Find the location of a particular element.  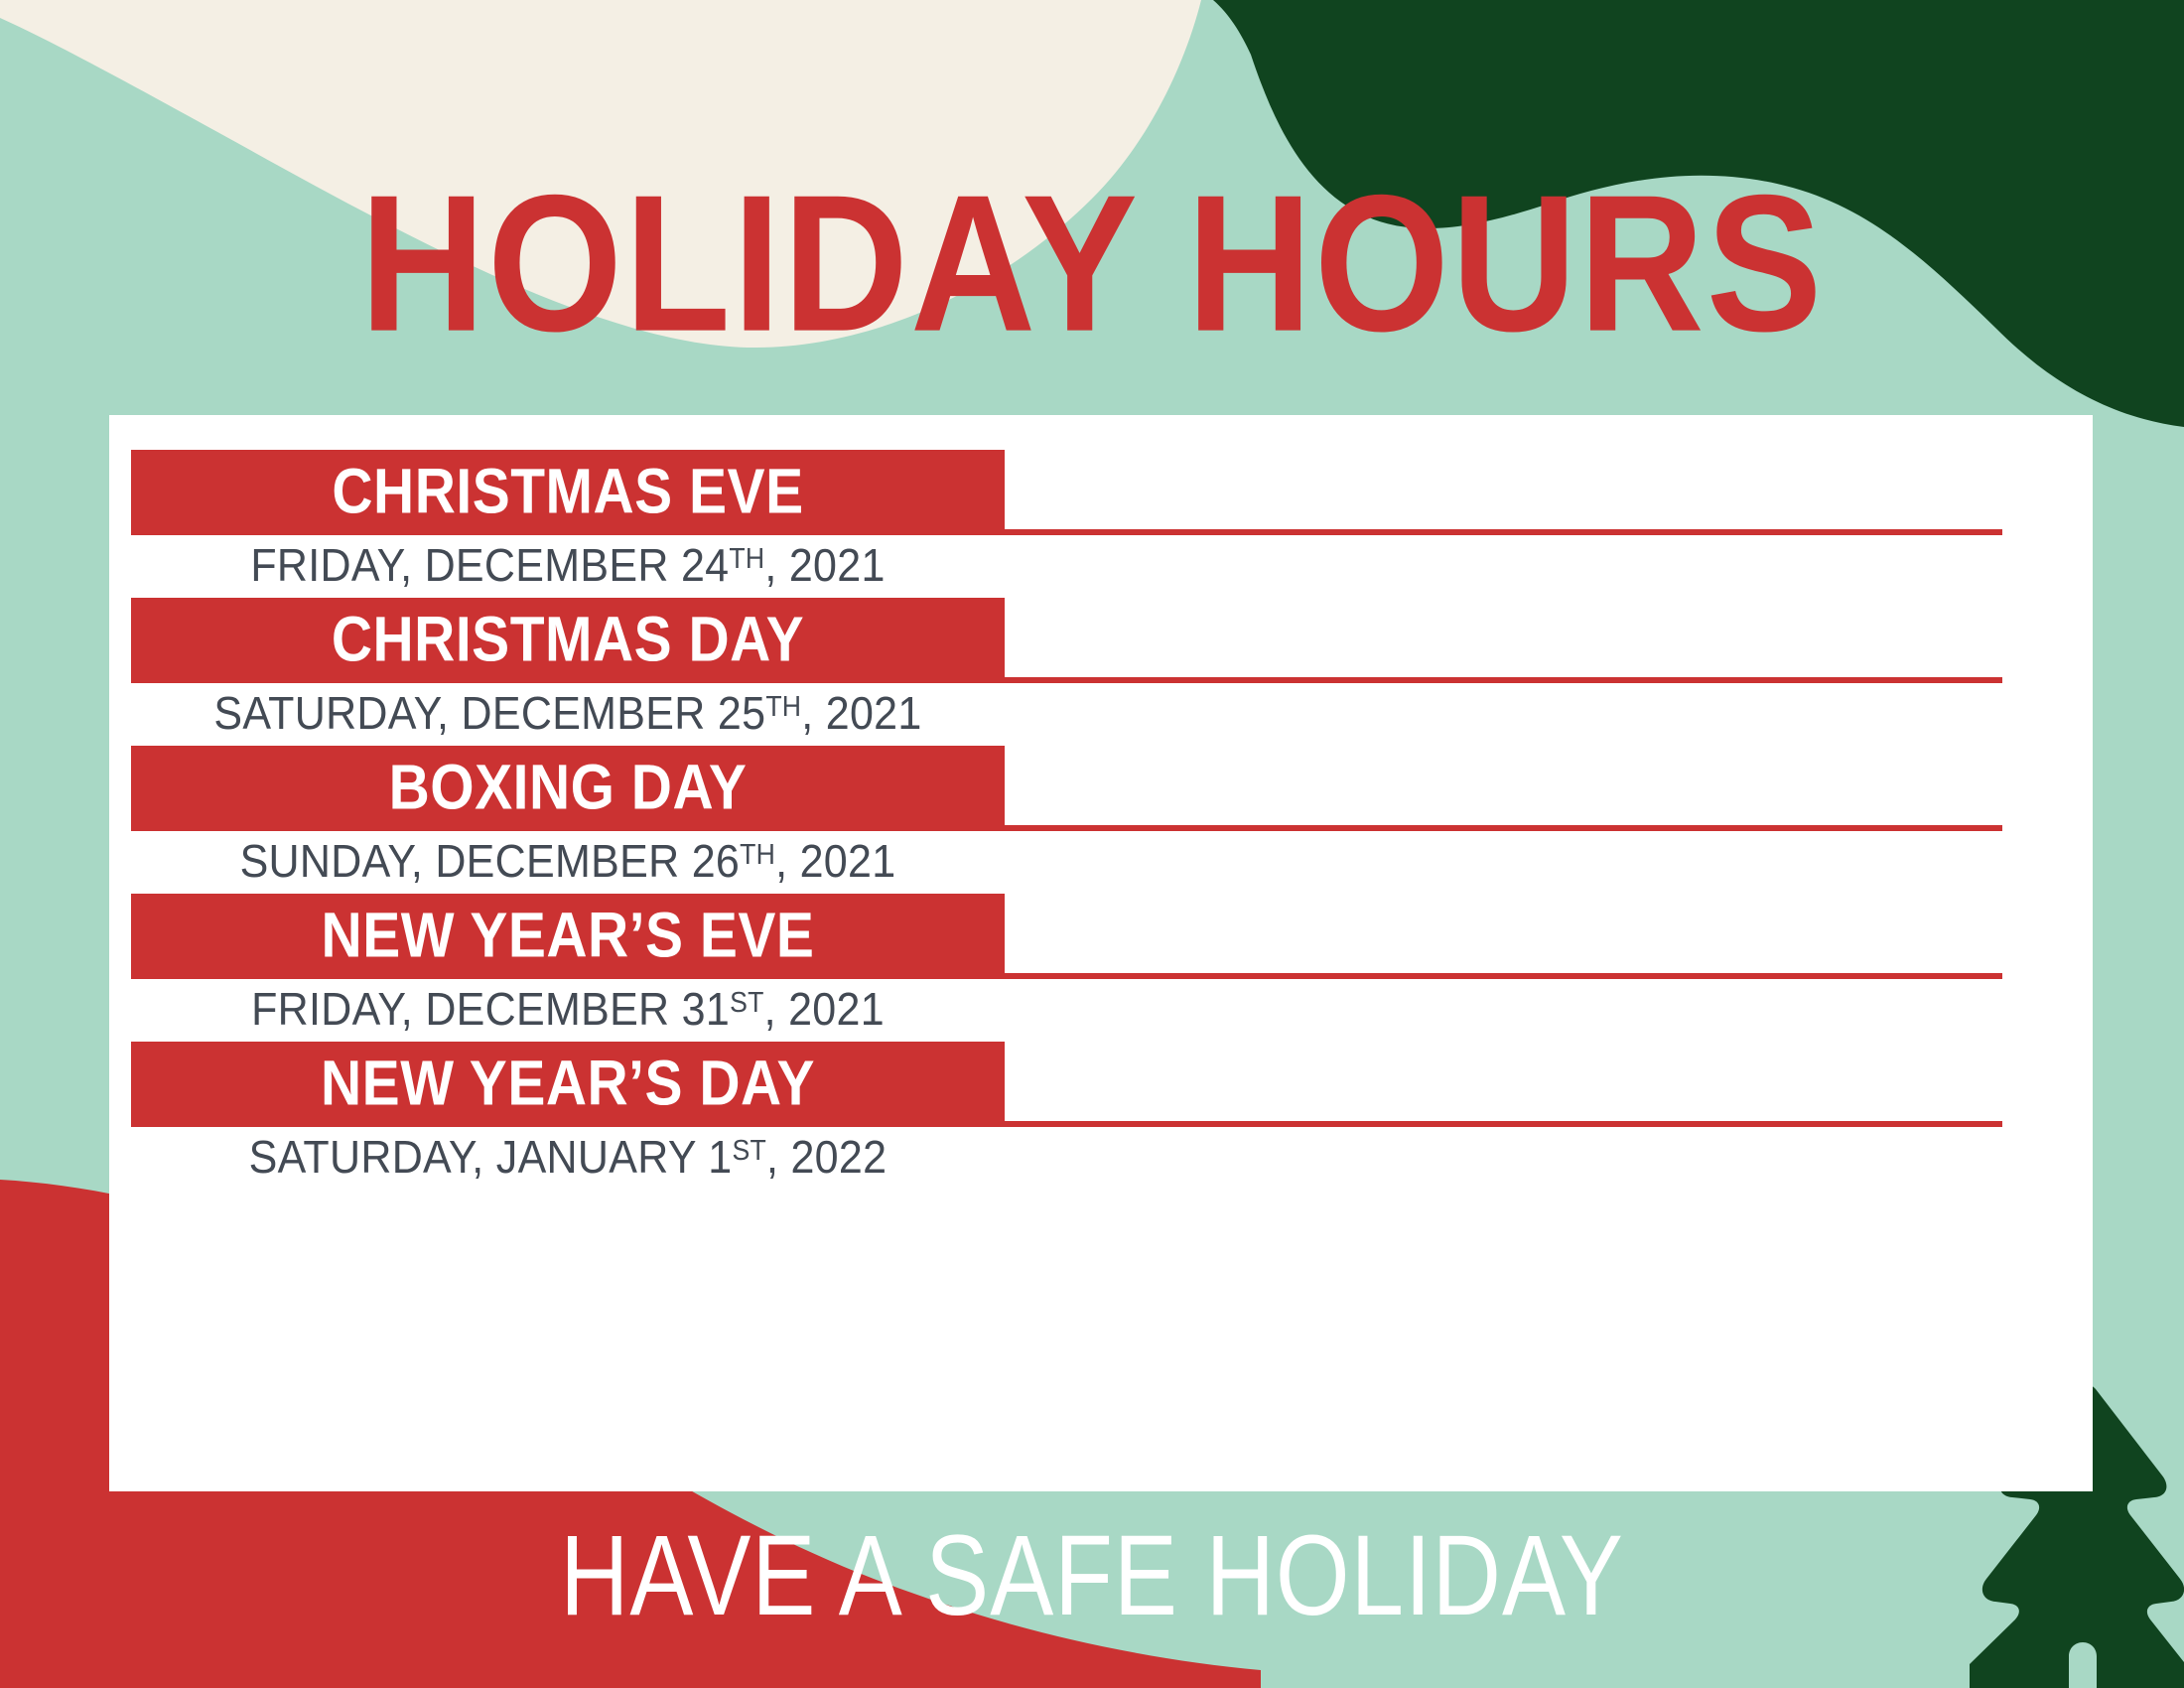

holiday-name-label: CHRISTMAS EVE is located at coordinates (568, 491).